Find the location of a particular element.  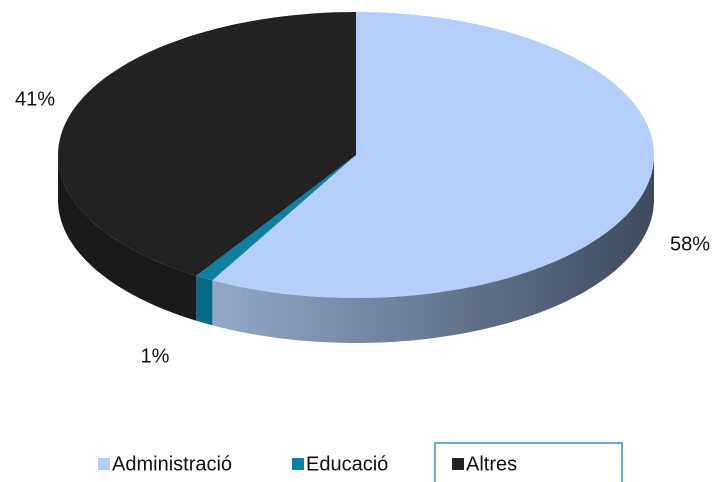

slice is located at coordinates (276, 218).